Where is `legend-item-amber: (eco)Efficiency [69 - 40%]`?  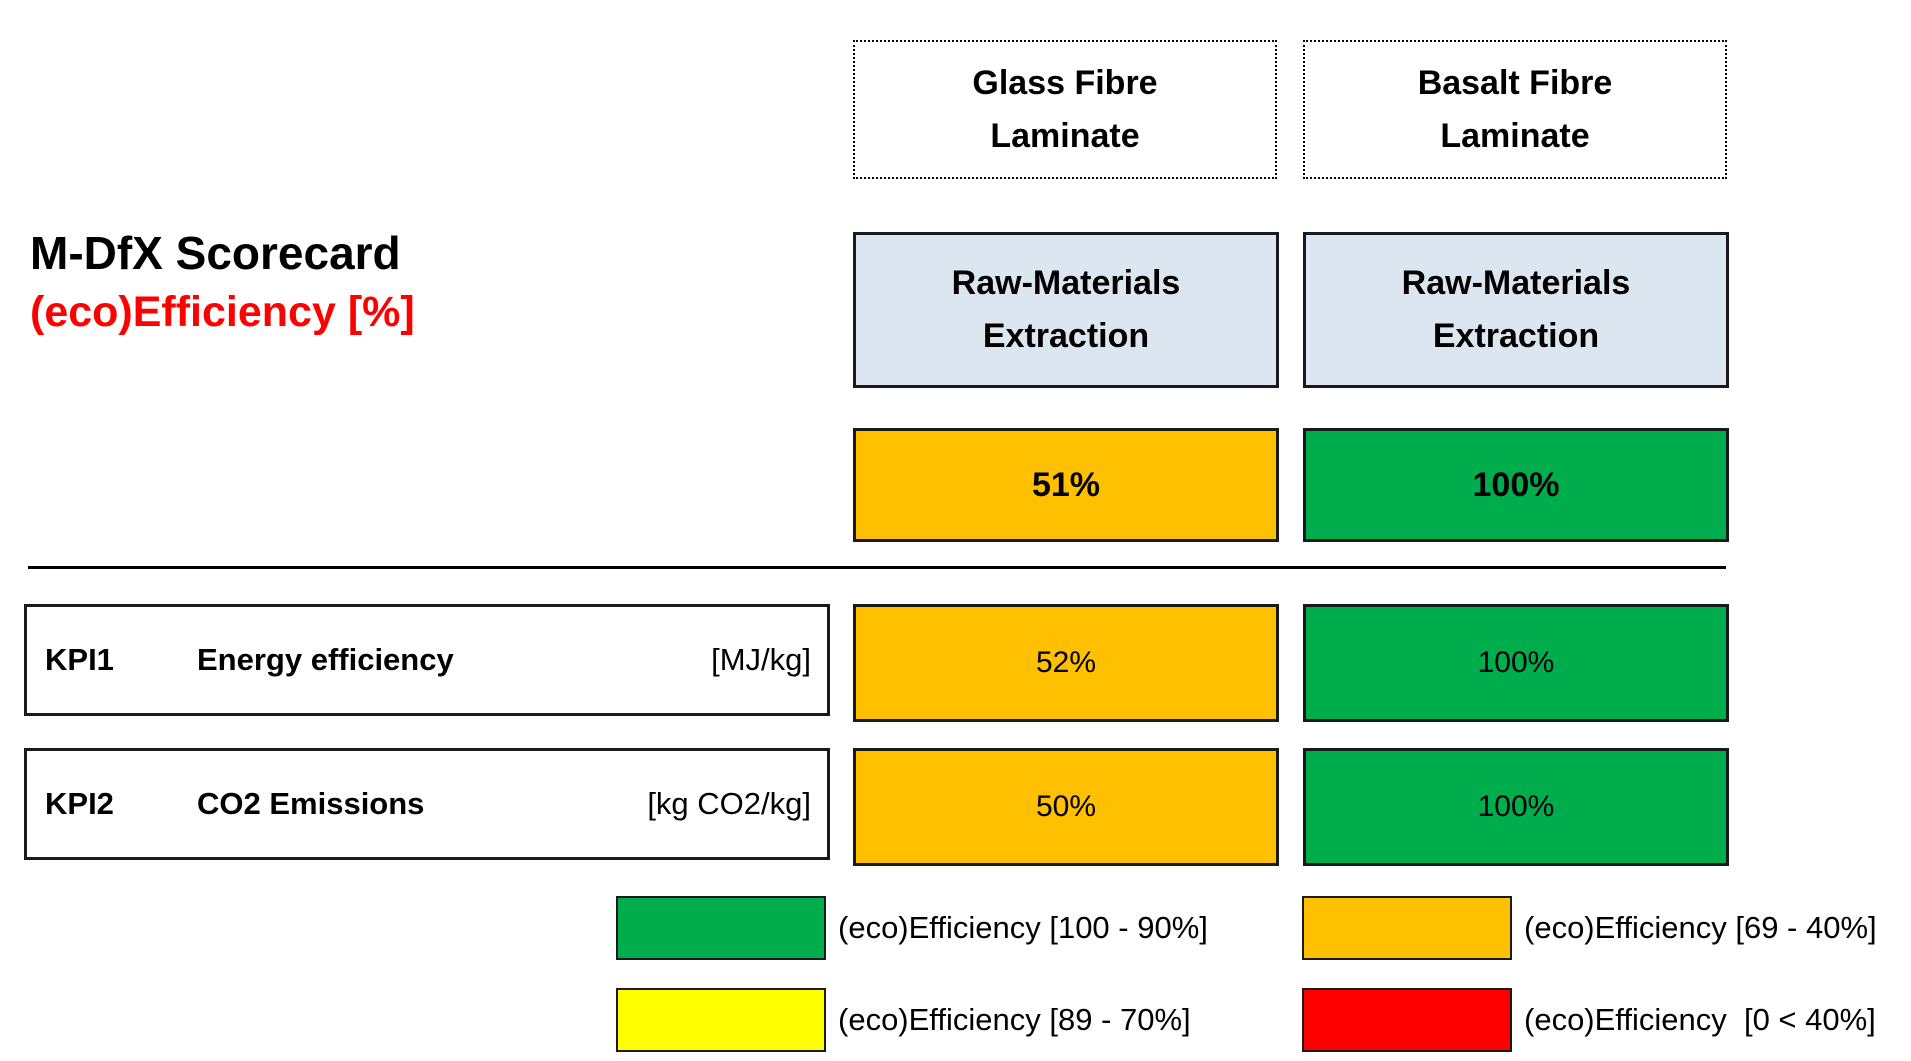
legend-item-amber: (eco)Efficiency [69 - 40%] is located at coordinates (1589, 928).